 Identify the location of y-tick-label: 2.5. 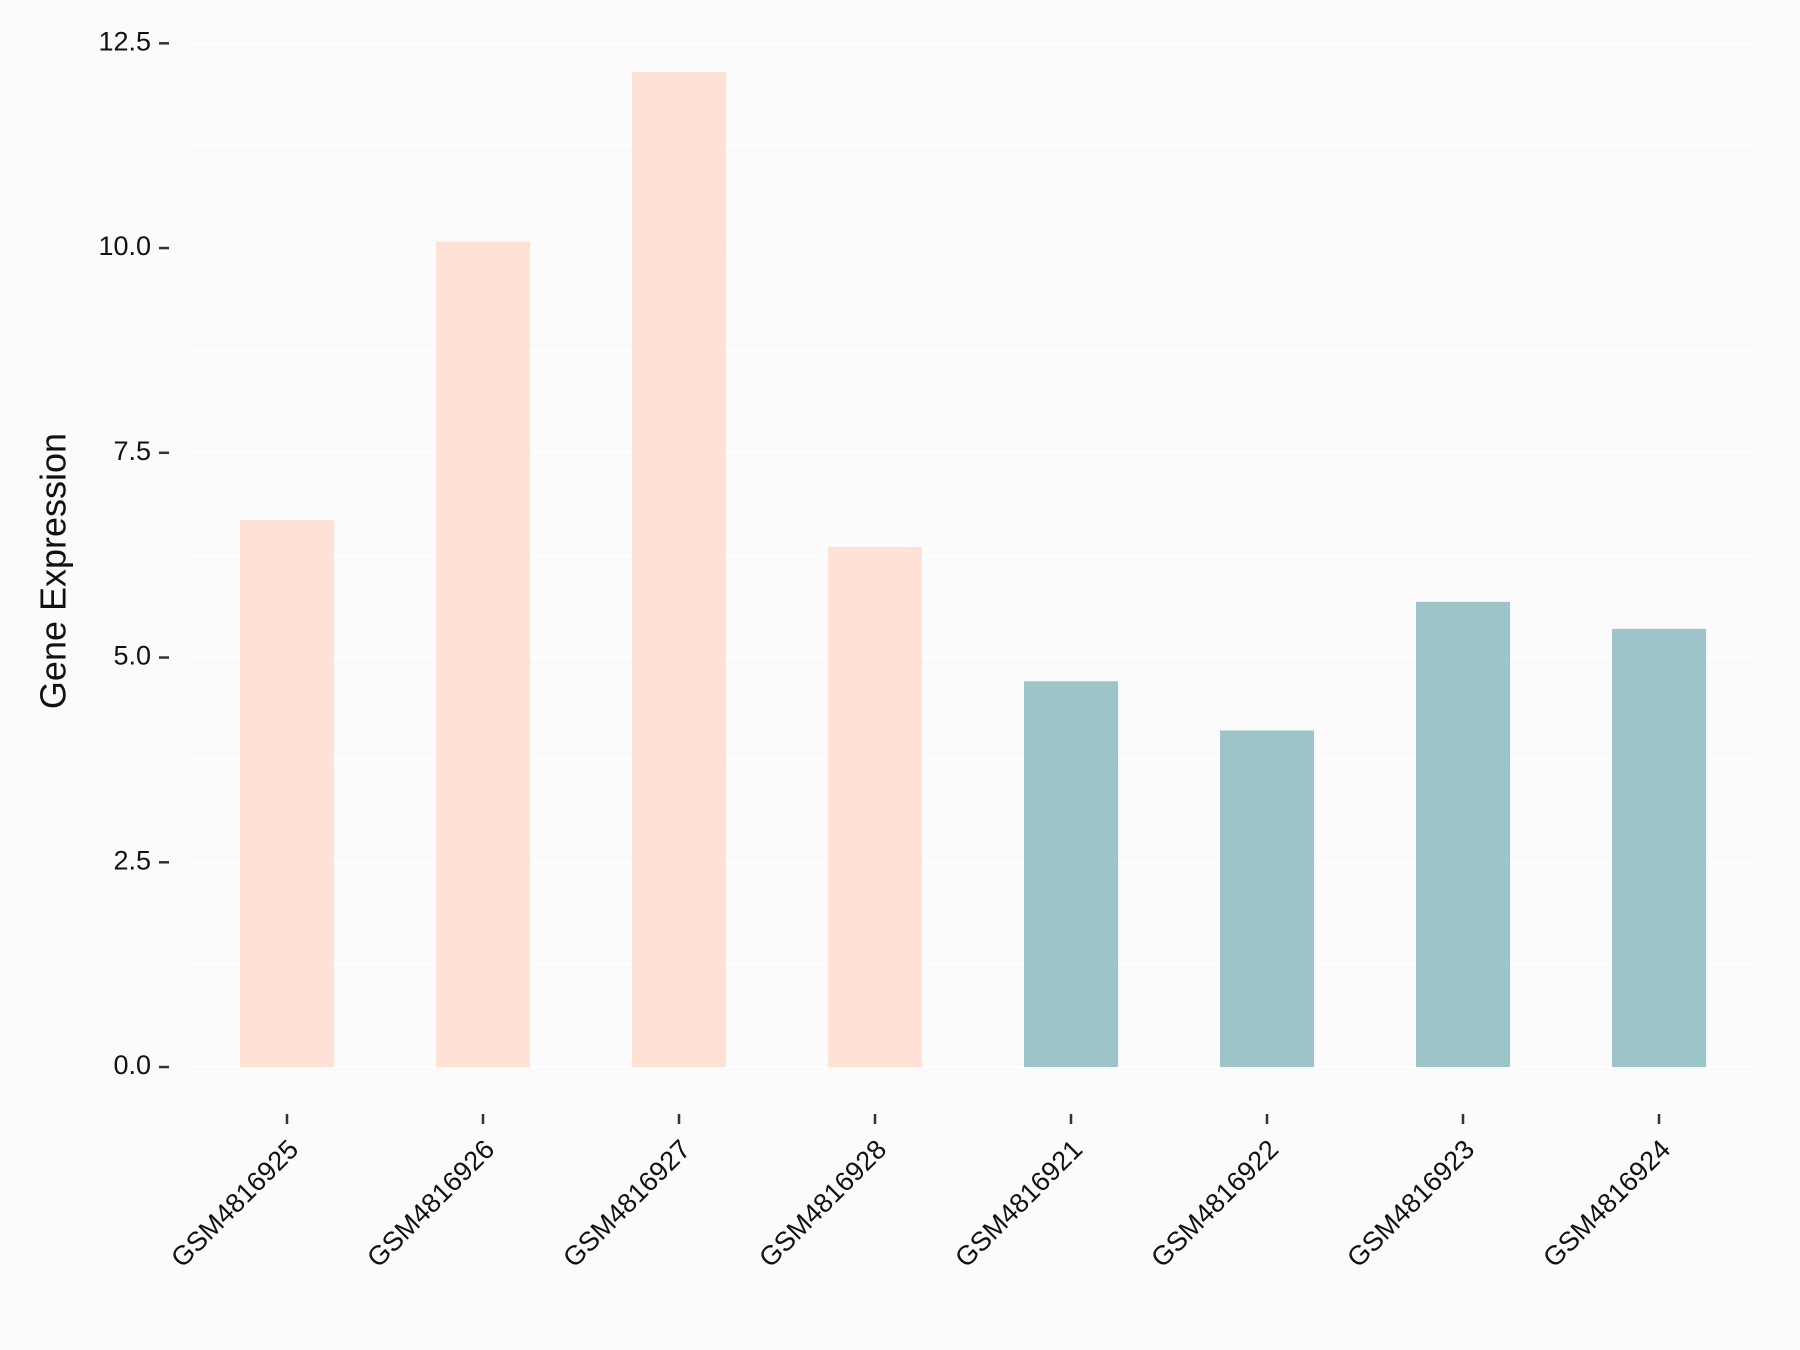
(132, 860).